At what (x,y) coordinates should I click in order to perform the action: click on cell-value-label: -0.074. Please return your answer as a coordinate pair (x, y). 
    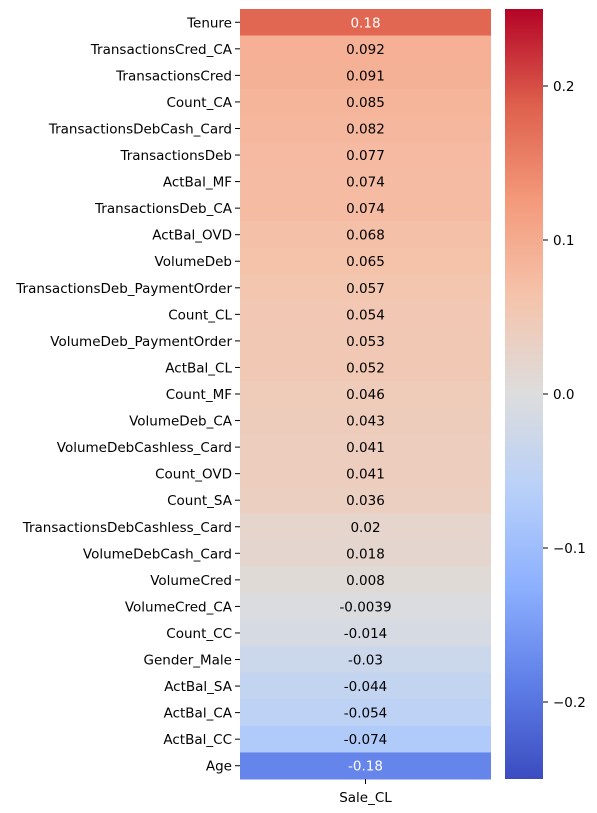
    Looking at the image, I should click on (366, 740).